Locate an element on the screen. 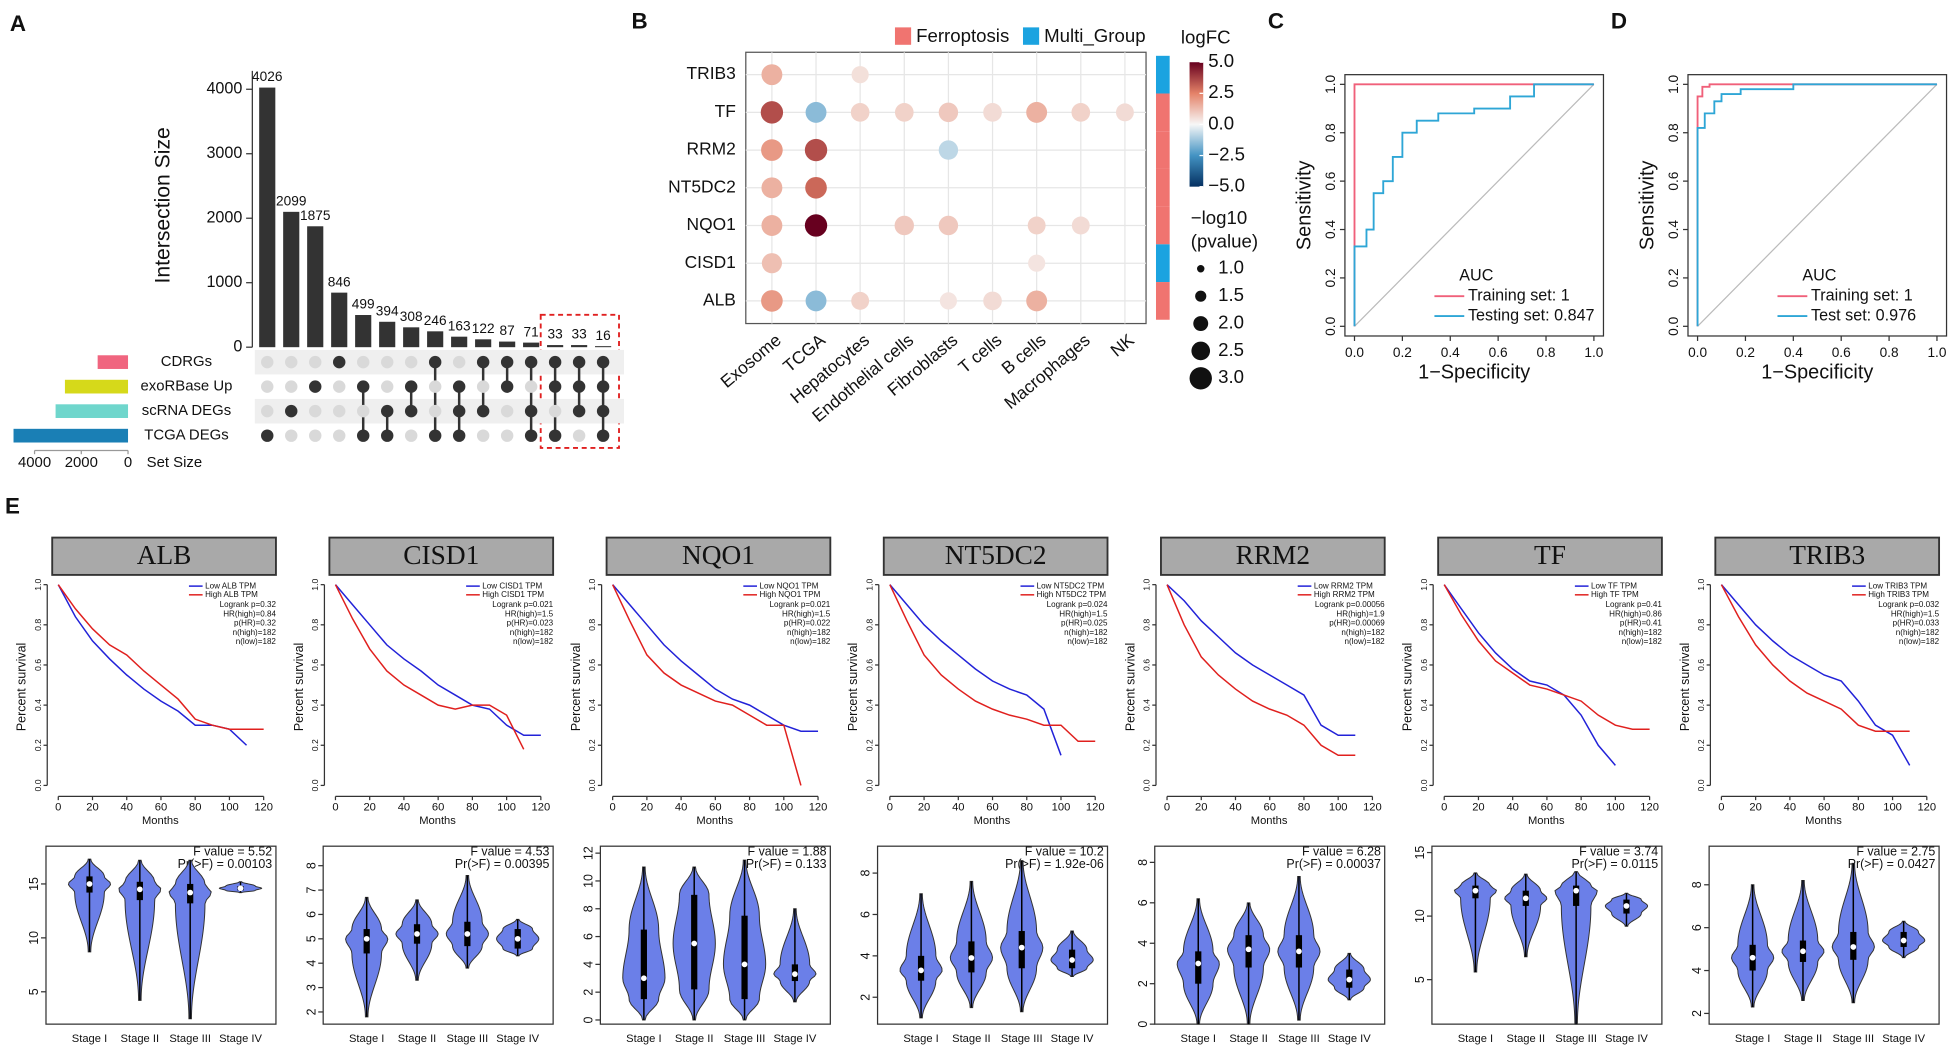 This screenshot has width=1949, height=1049. annotation: Pr(>F) = 0.133 is located at coordinates (786, 864).